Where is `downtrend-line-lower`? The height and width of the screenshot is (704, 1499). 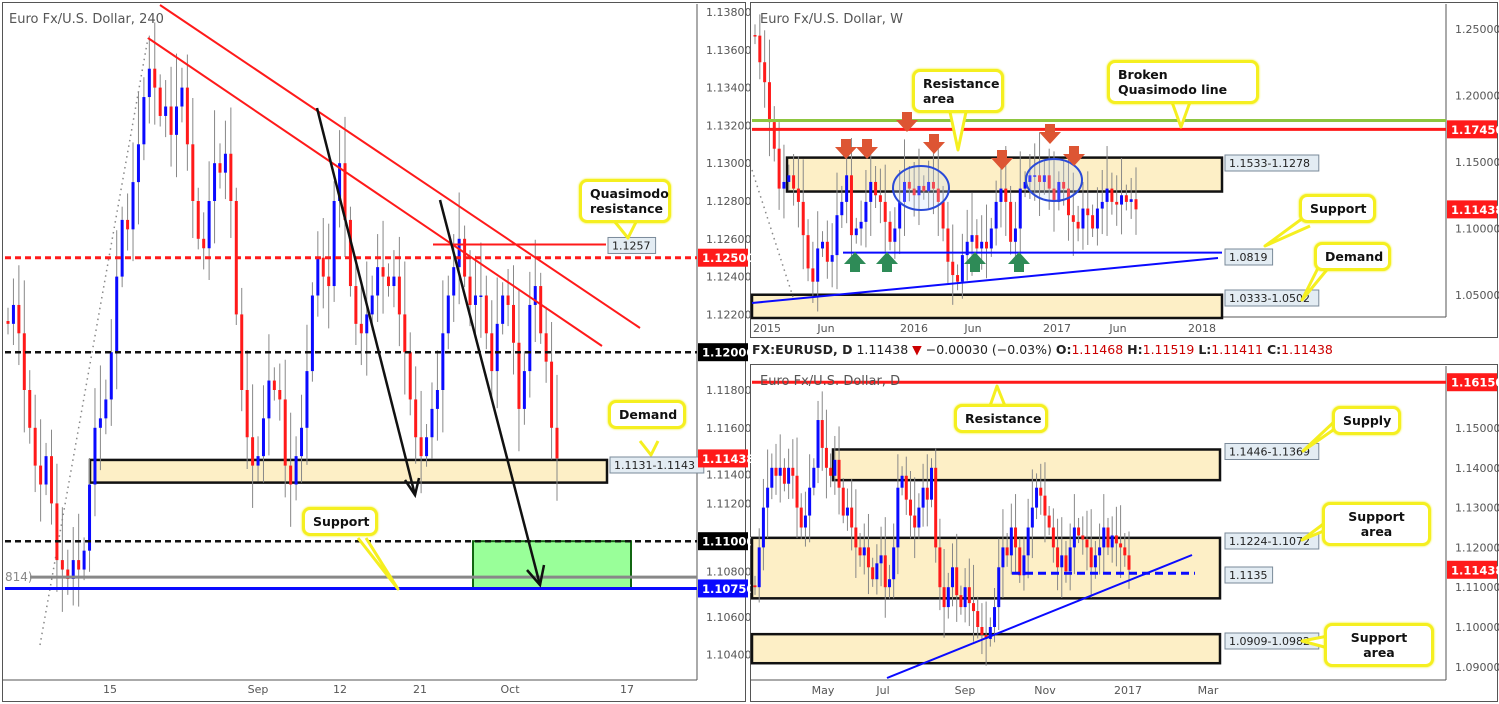
downtrend-line-lower is located at coordinates (375, 192).